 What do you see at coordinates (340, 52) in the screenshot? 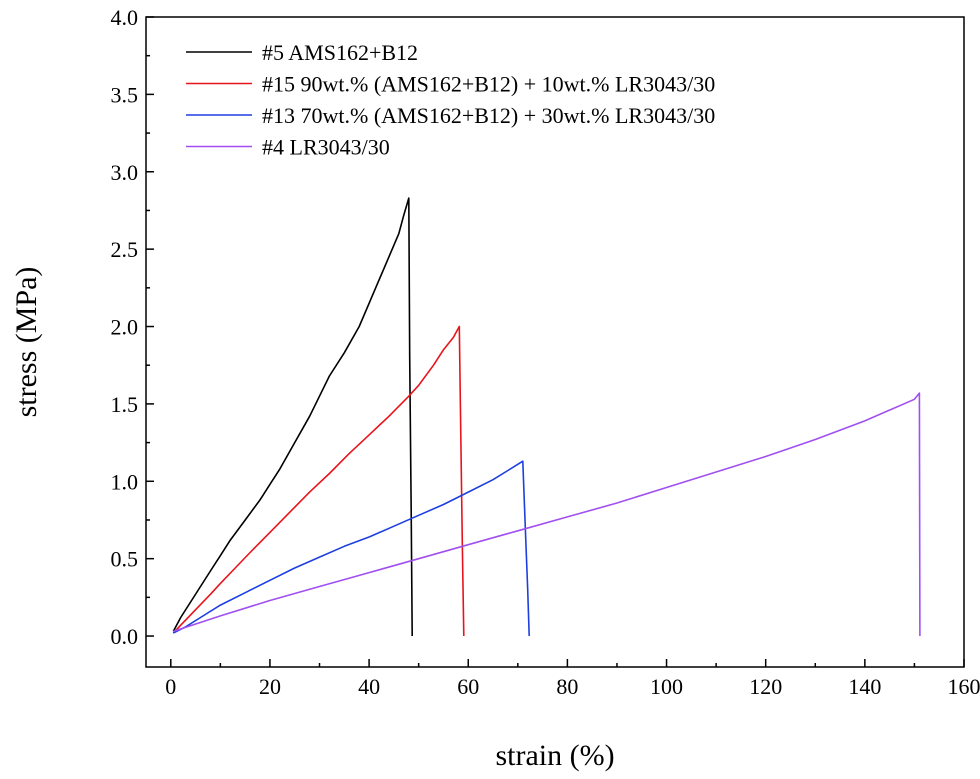
I see `legend-label-1: #5 AMS162+B12` at bounding box center [340, 52].